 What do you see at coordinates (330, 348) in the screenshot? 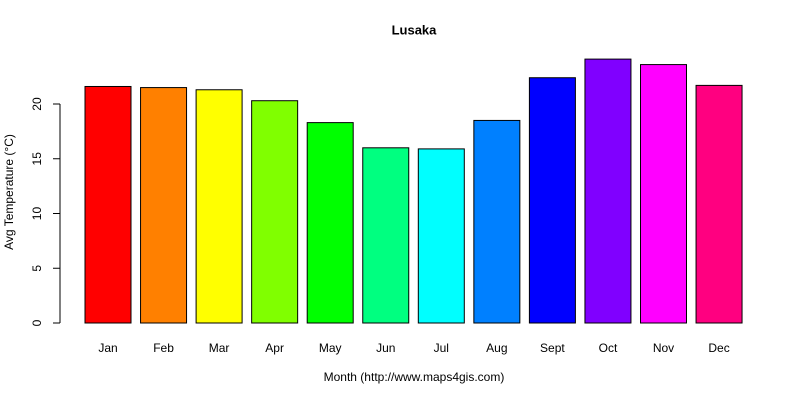
I see `x-tick-label: May` at bounding box center [330, 348].